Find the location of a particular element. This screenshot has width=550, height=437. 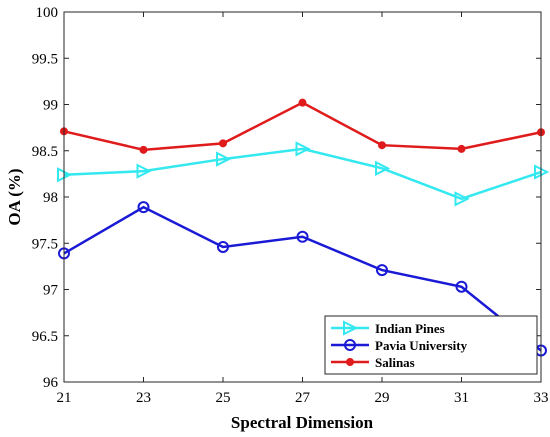

x-tick-label: 29 is located at coordinates (382, 398).